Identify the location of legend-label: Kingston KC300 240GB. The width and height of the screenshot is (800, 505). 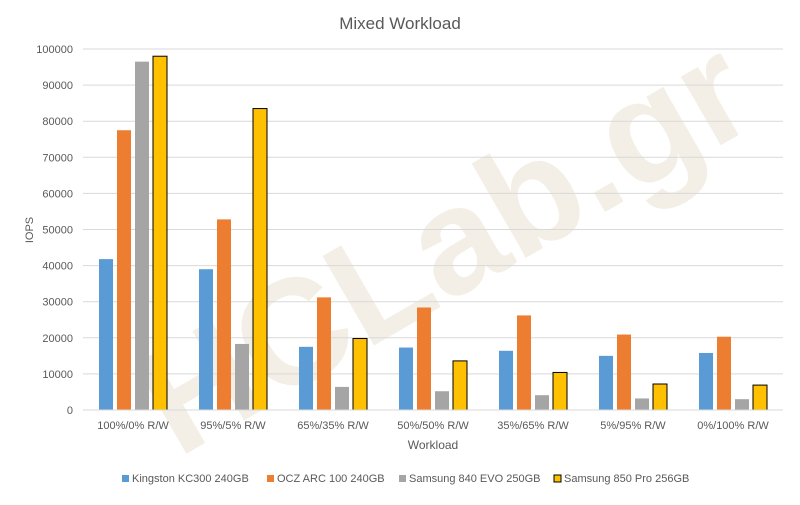
(190, 479).